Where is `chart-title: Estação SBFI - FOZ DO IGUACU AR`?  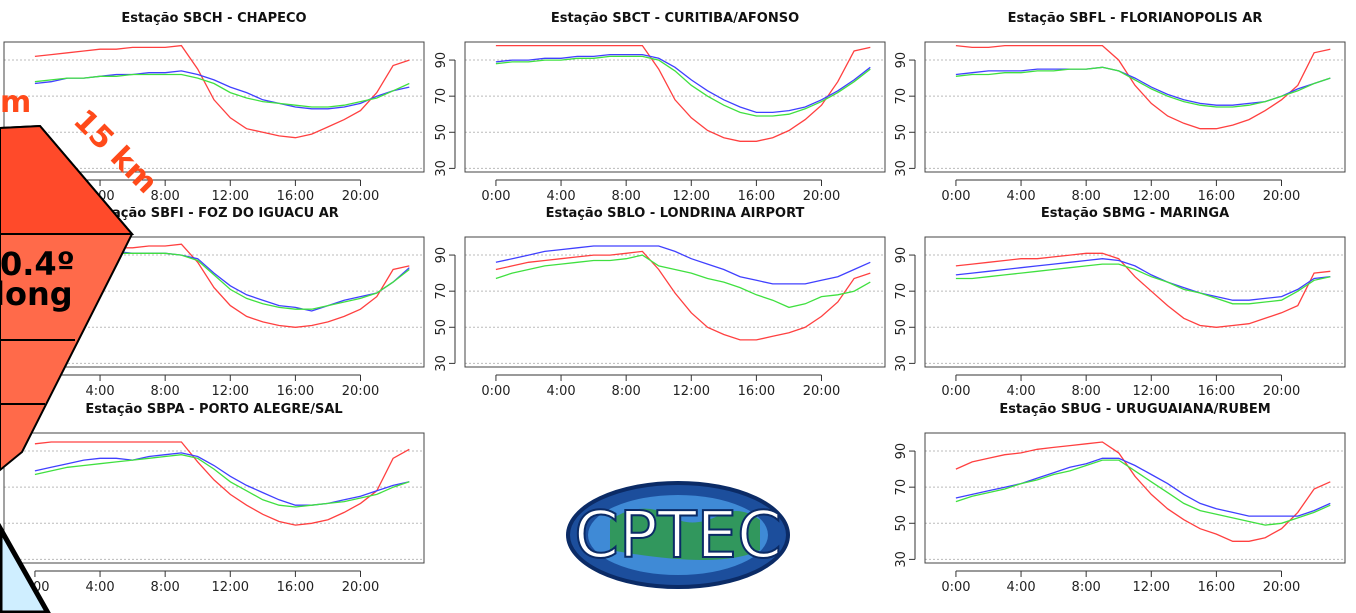
chart-title: Estação SBFI - FOZ DO IGUACU AR is located at coordinates (214, 213).